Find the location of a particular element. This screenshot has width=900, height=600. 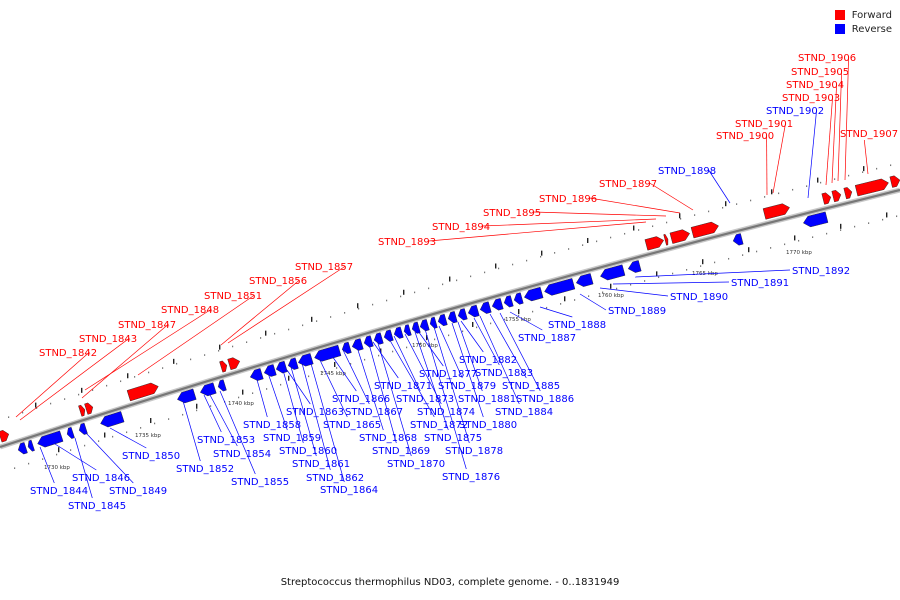

gene-label: STND_1886 is located at coordinates (545, 399).